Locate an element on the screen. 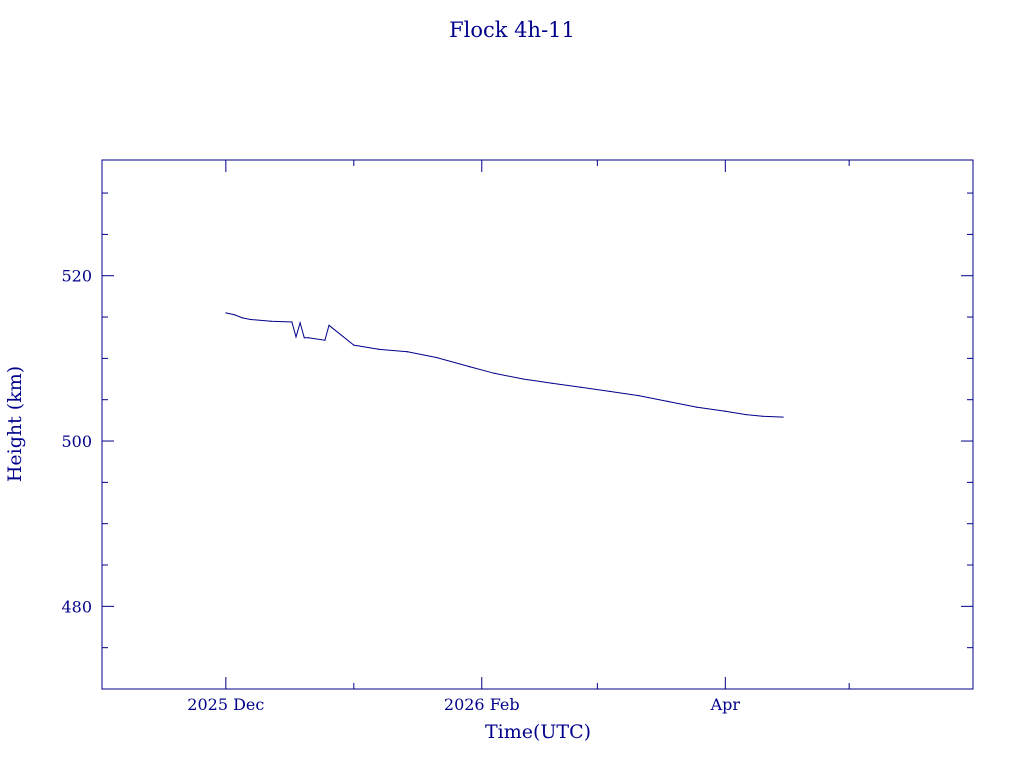 This screenshot has width=1024, height=768. y-axis-label: Height (km) is located at coordinates (15, 424).